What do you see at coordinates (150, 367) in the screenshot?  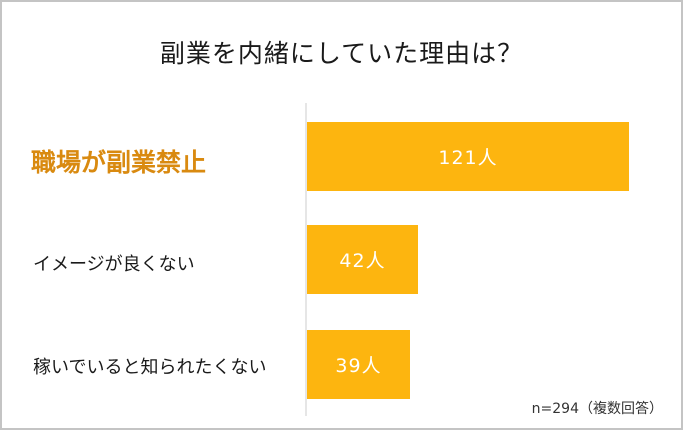 I see `category-label-dont-want-known: 稼いでいると知られたくない` at bounding box center [150, 367].